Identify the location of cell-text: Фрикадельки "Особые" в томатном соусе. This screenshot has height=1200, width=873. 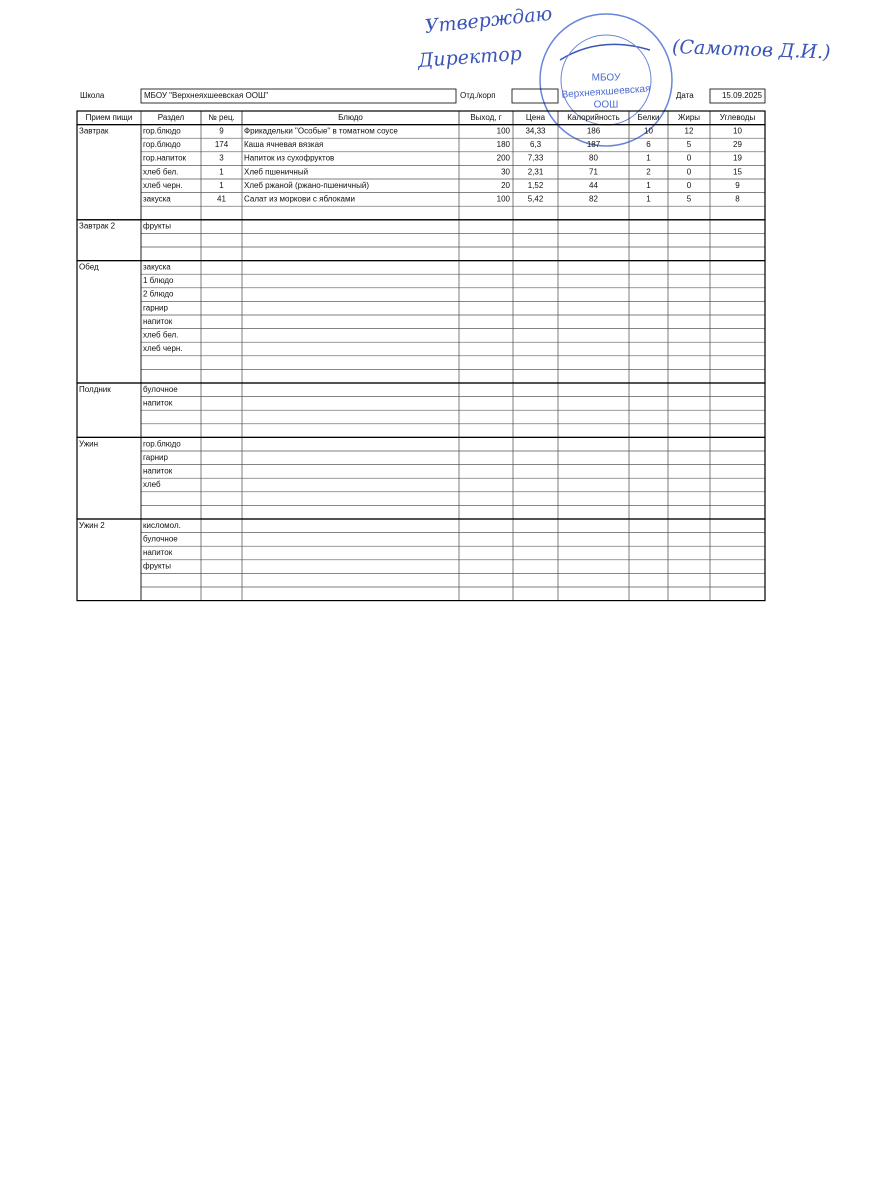
(321, 131).